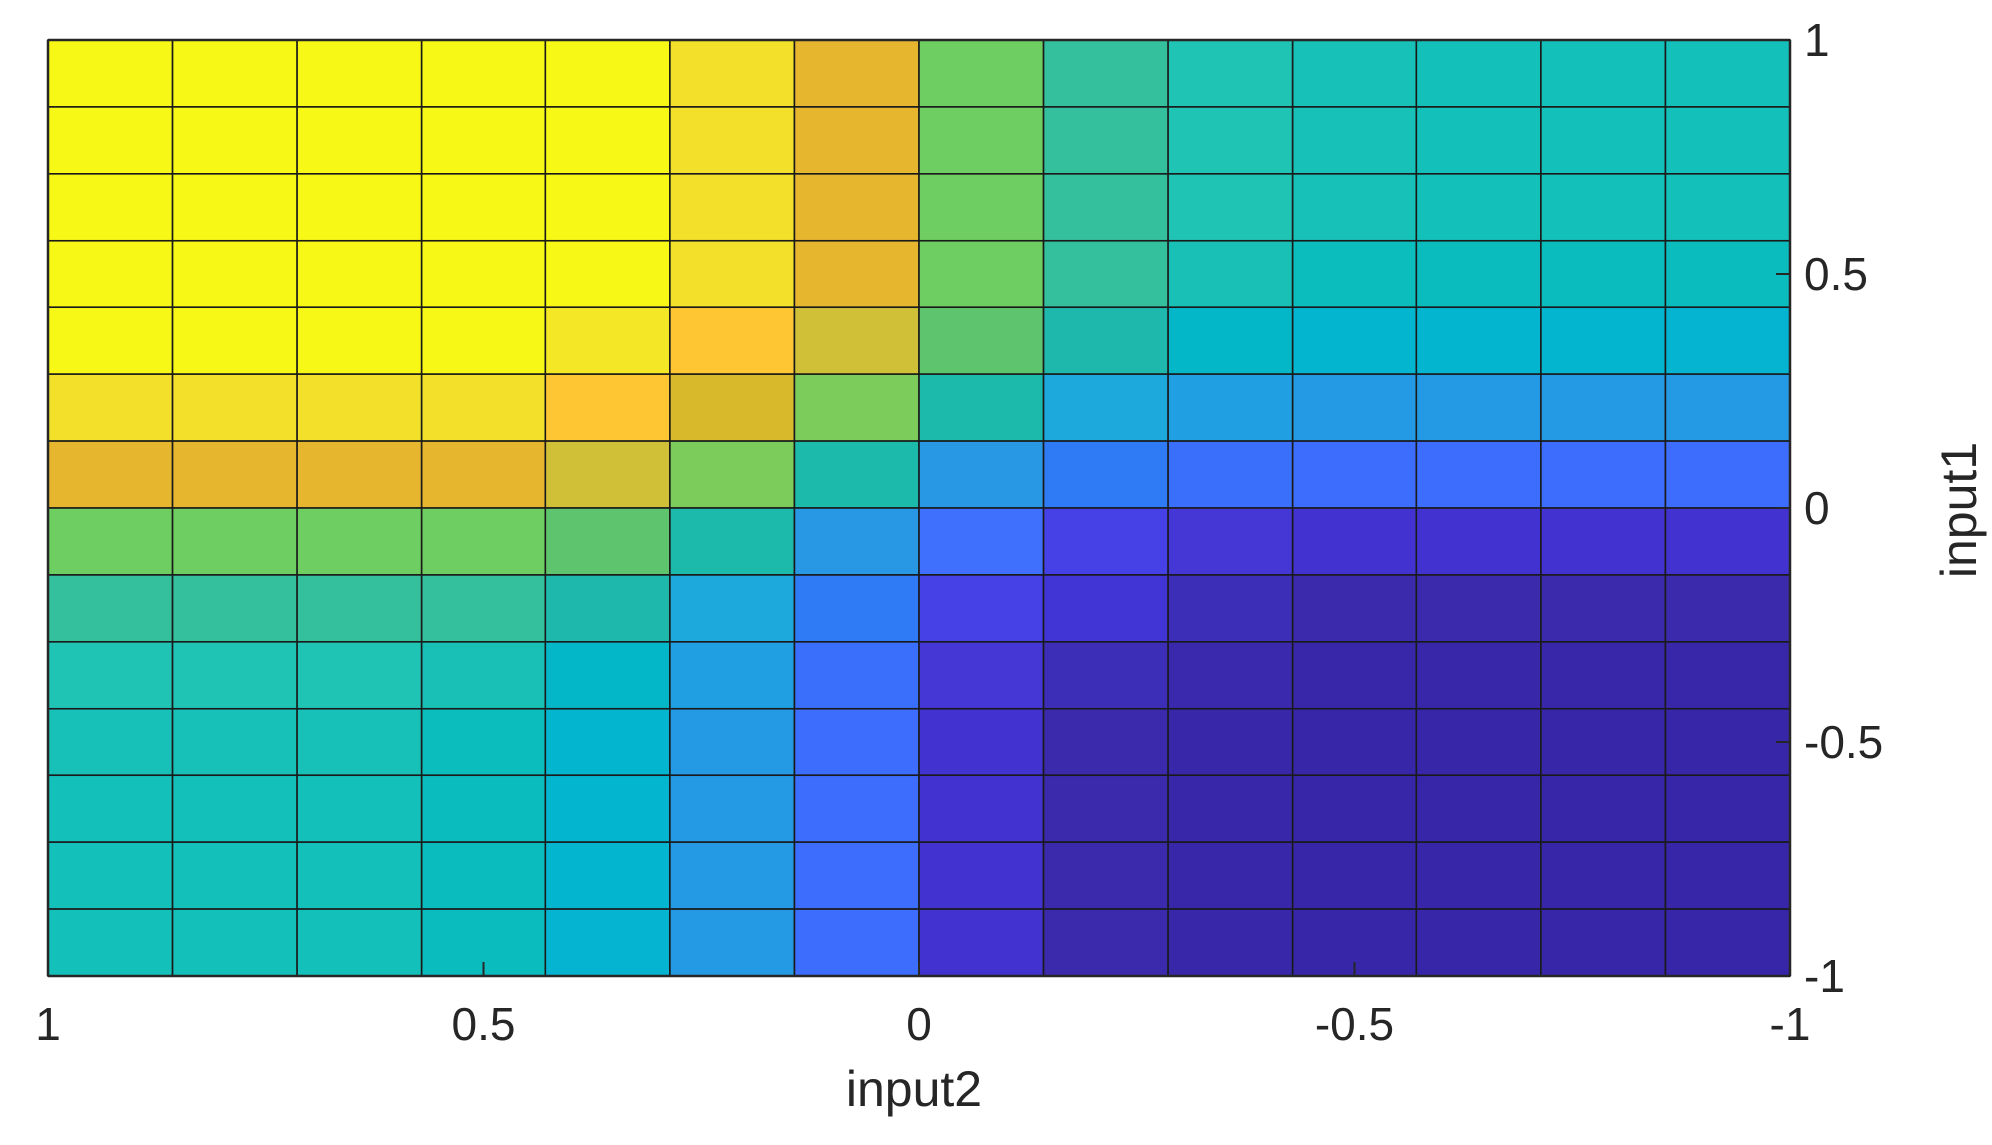 The image size is (1992, 1145). What do you see at coordinates (1354, 1024) in the screenshot?
I see `x-tick-label: -0.5` at bounding box center [1354, 1024].